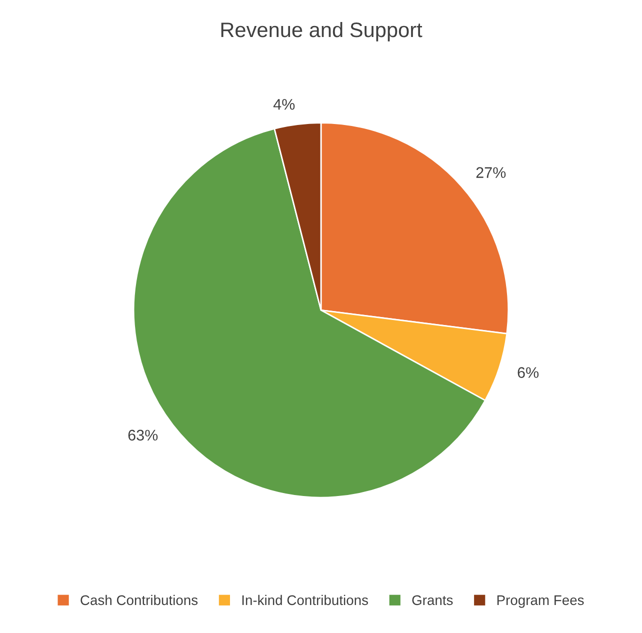 The image size is (642, 633). What do you see at coordinates (139, 600) in the screenshot?
I see `legend-label: Cash Contributions` at bounding box center [139, 600].